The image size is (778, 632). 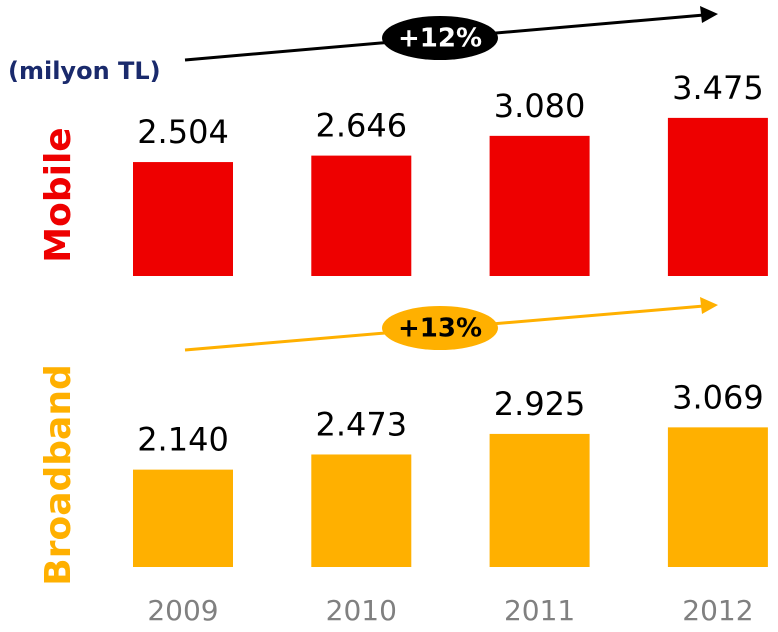 What do you see at coordinates (540, 404) in the screenshot?
I see `value-label: 2.925` at bounding box center [540, 404].